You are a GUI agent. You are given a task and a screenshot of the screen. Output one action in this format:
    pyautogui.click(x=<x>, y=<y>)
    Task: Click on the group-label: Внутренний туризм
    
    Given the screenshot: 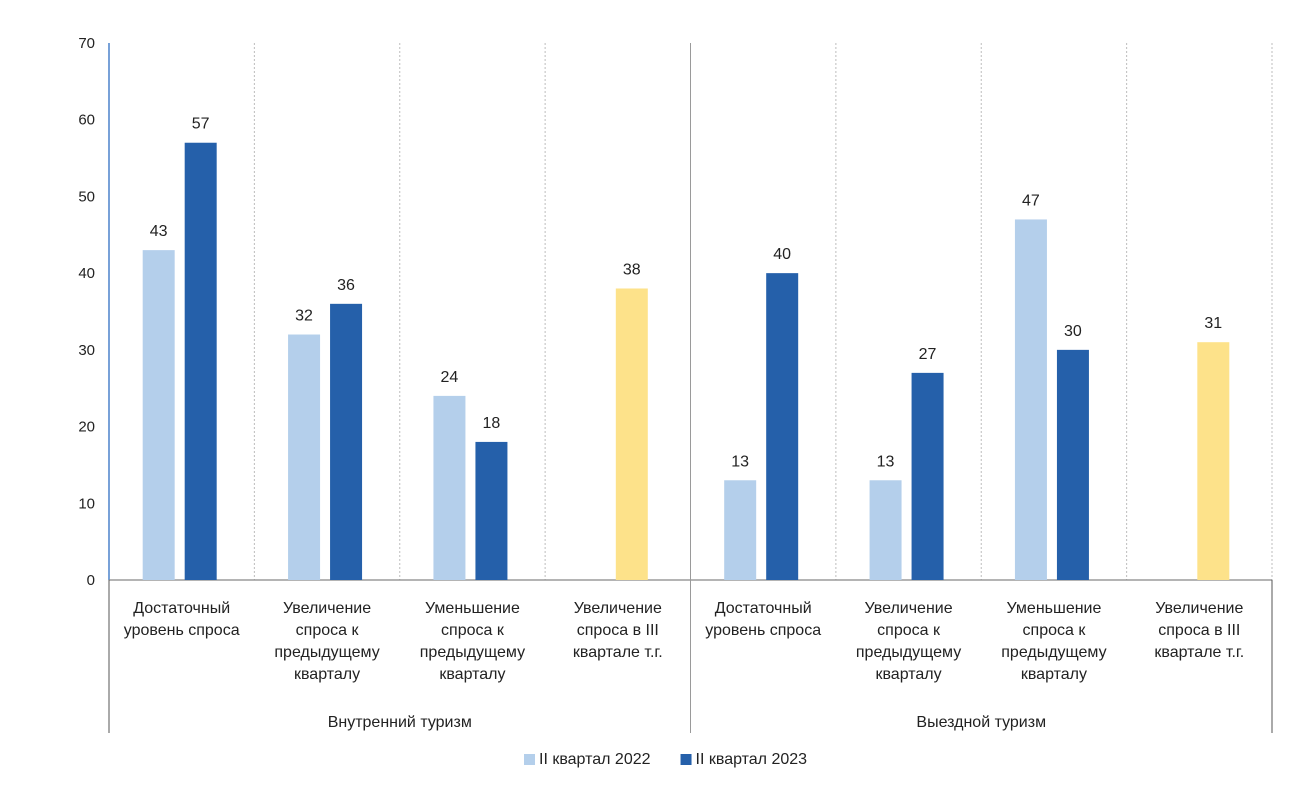 What is the action you would take?
    pyautogui.click(x=400, y=722)
    